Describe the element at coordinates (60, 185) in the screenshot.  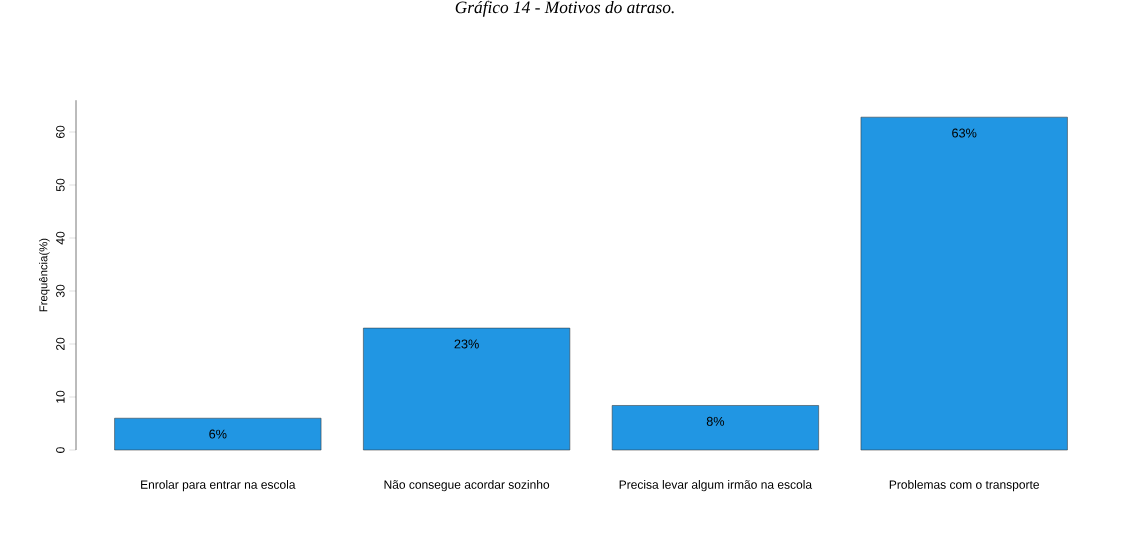
I see `y-tick-label: 50` at that location.